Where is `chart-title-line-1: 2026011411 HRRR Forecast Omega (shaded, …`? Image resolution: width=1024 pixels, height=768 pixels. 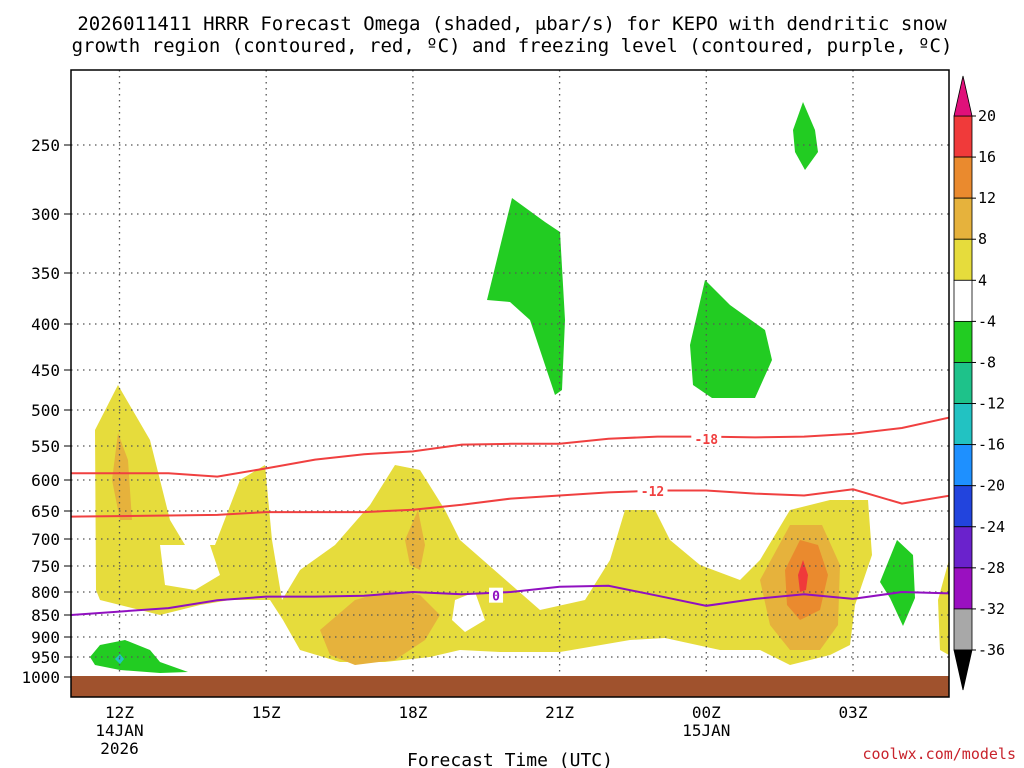 chart-title-line-1: 2026011411 HRRR Forecast Omega (shaded, … is located at coordinates (512, 24).